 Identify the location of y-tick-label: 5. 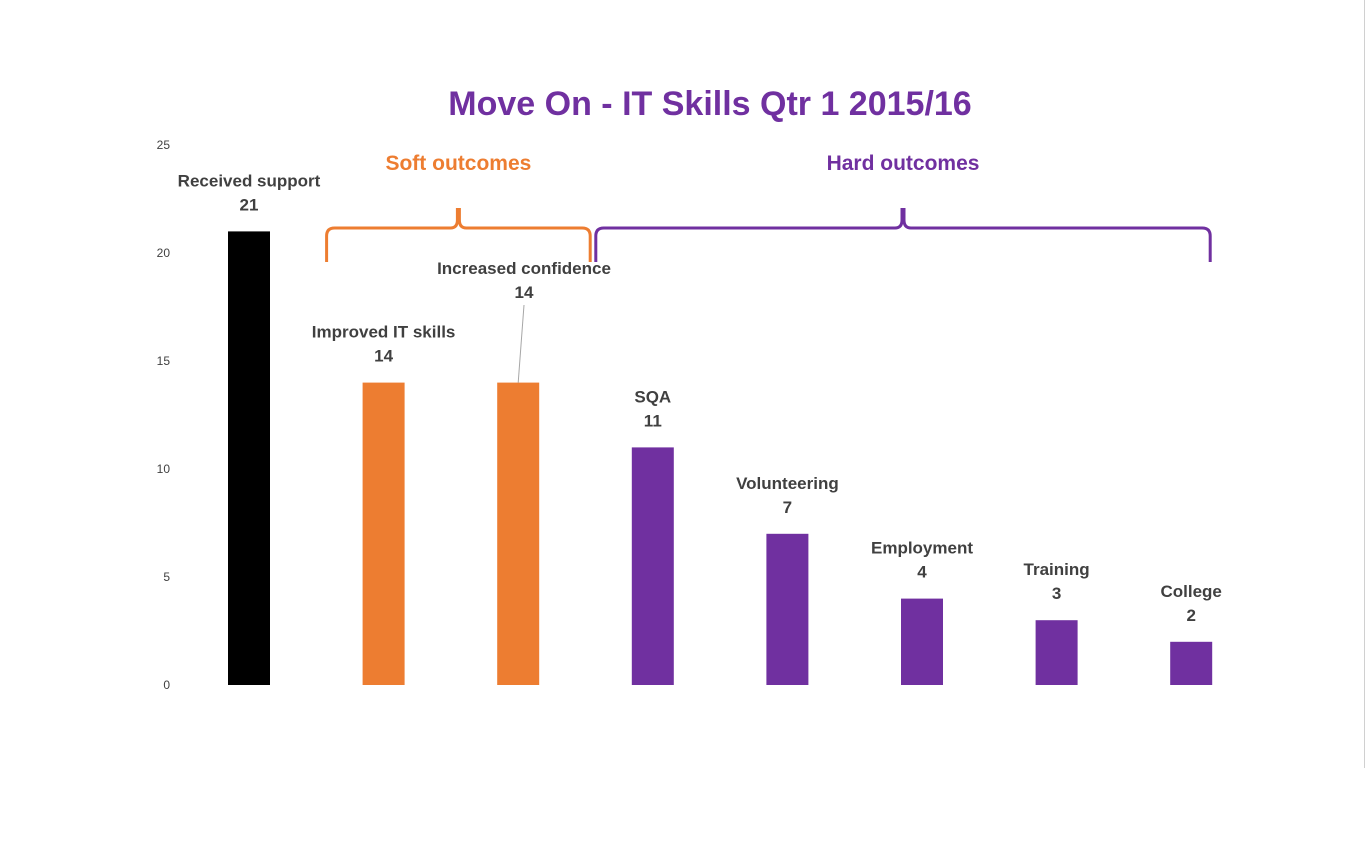
(166, 577).